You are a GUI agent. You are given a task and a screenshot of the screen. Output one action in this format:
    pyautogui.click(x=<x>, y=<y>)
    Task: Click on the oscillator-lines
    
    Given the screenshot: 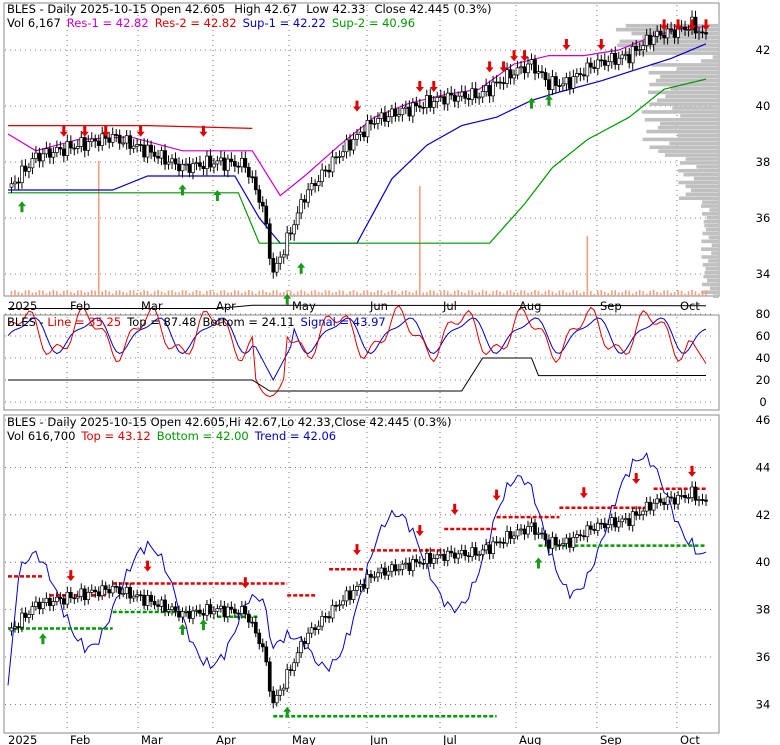 What is the action you would take?
    pyautogui.click(x=357, y=351)
    